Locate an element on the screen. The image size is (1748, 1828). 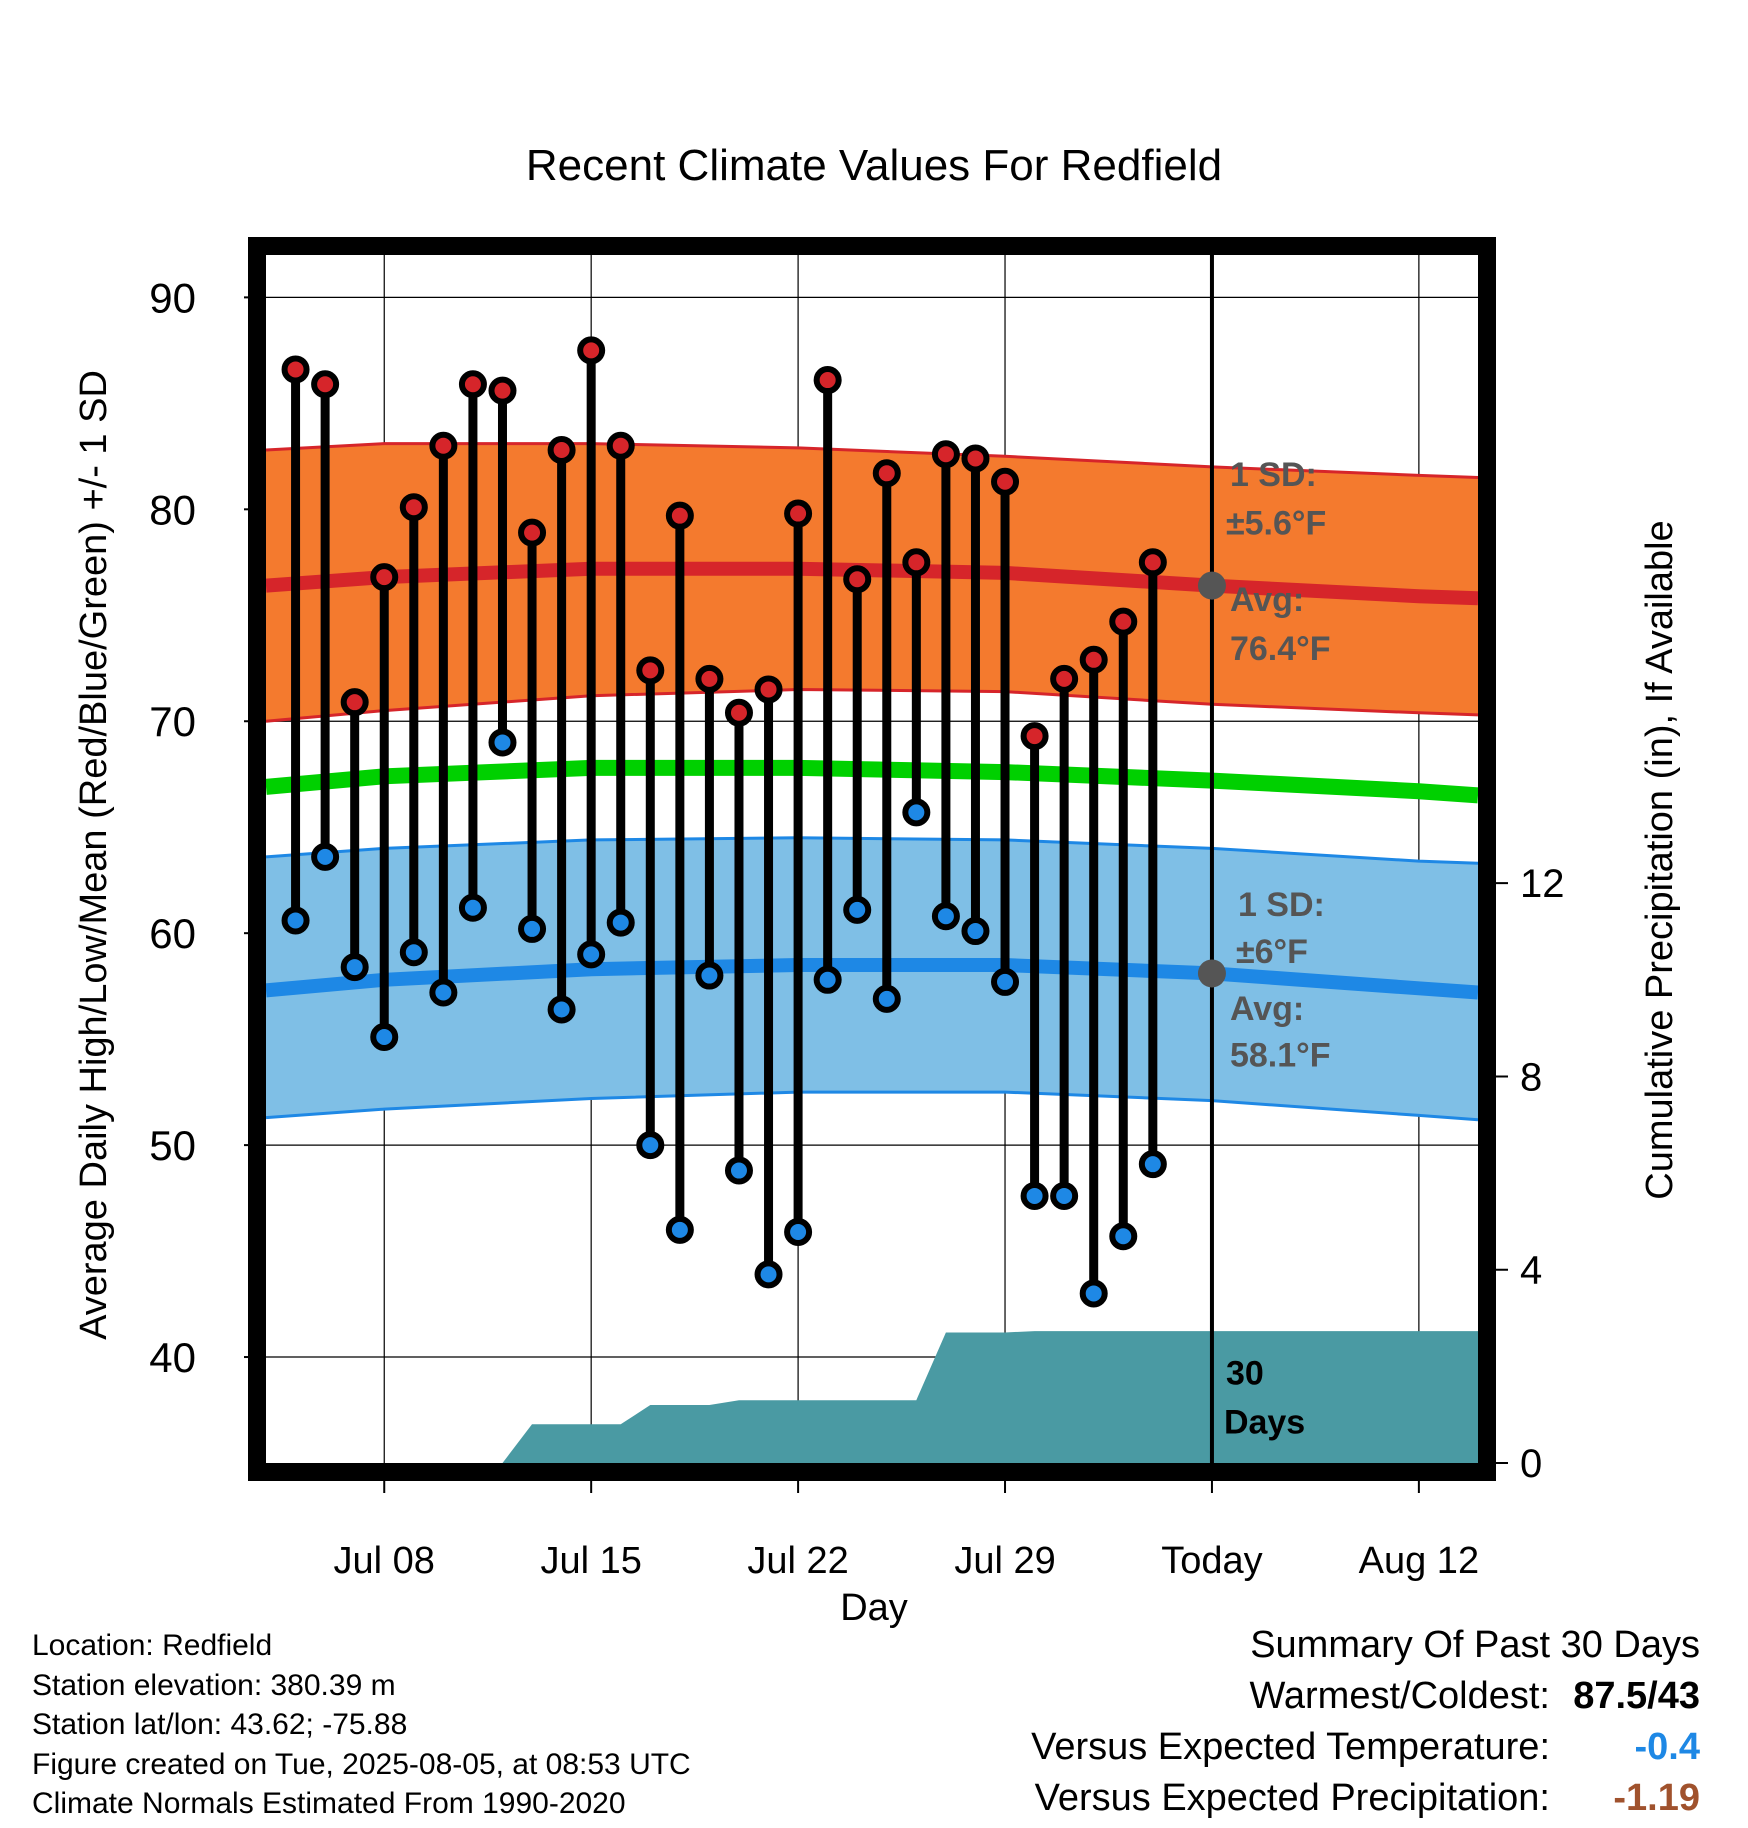
summary-title: Summary Of Past 30 Days is located at coordinates (1365, 1645).